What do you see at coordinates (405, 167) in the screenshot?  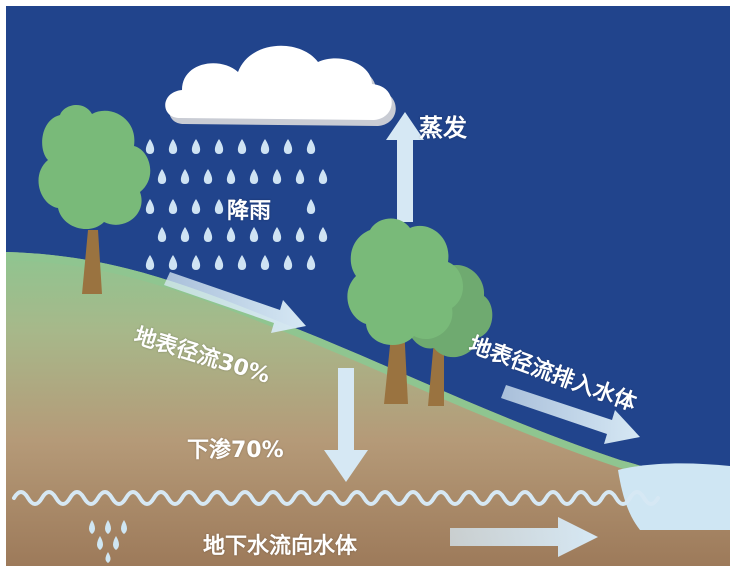 I see `evaporation-arrow` at bounding box center [405, 167].